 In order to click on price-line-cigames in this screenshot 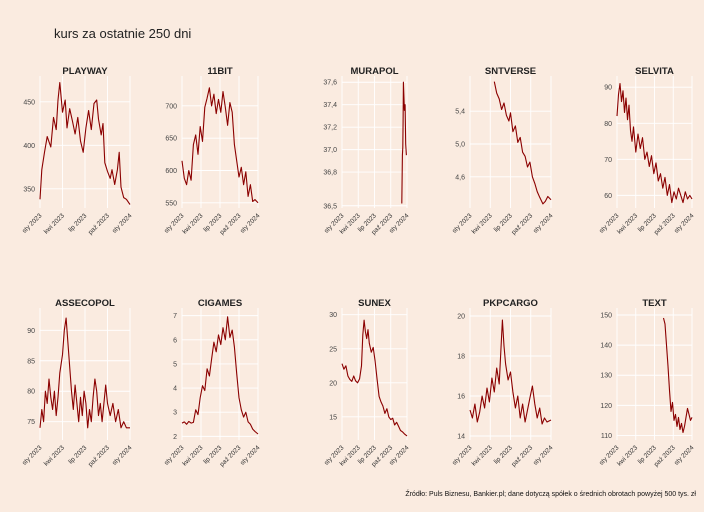, I will do `click(220, 375)`.